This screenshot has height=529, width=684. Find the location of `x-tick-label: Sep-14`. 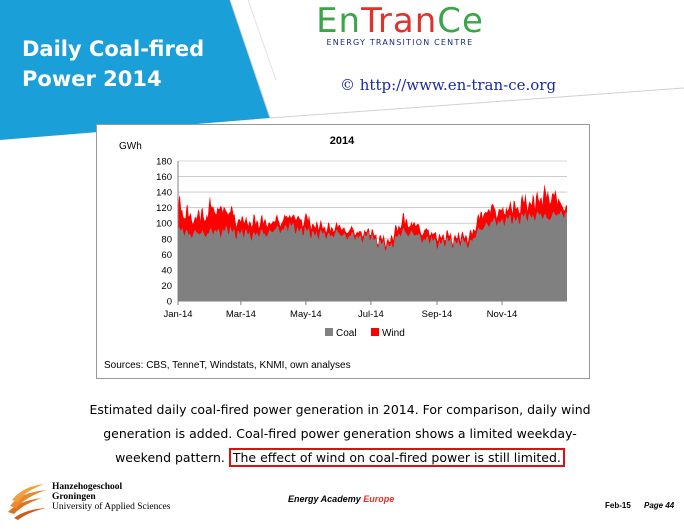

x-tick-label: Sep-14 is located at coordinates (437, 314).